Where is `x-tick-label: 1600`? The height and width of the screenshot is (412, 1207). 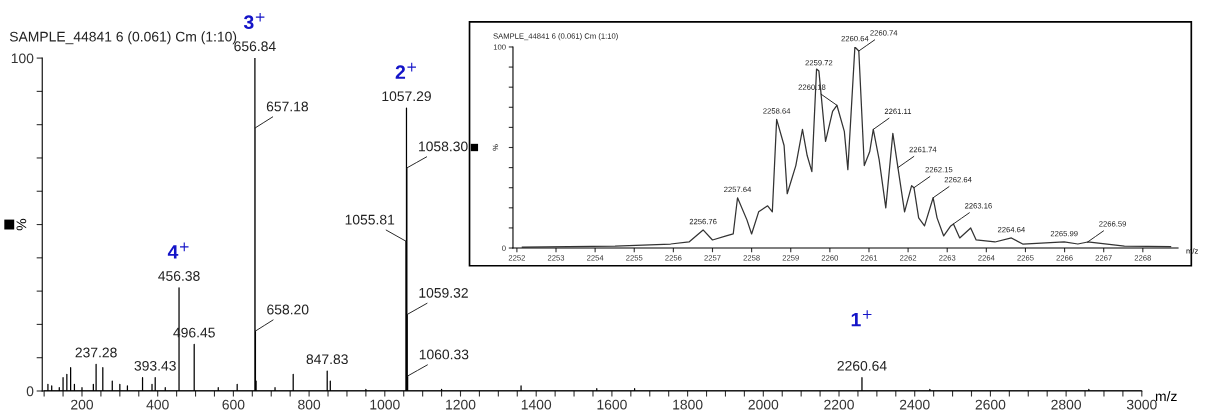 x-tick-label: 1600 is located at coordinates (612, 404).